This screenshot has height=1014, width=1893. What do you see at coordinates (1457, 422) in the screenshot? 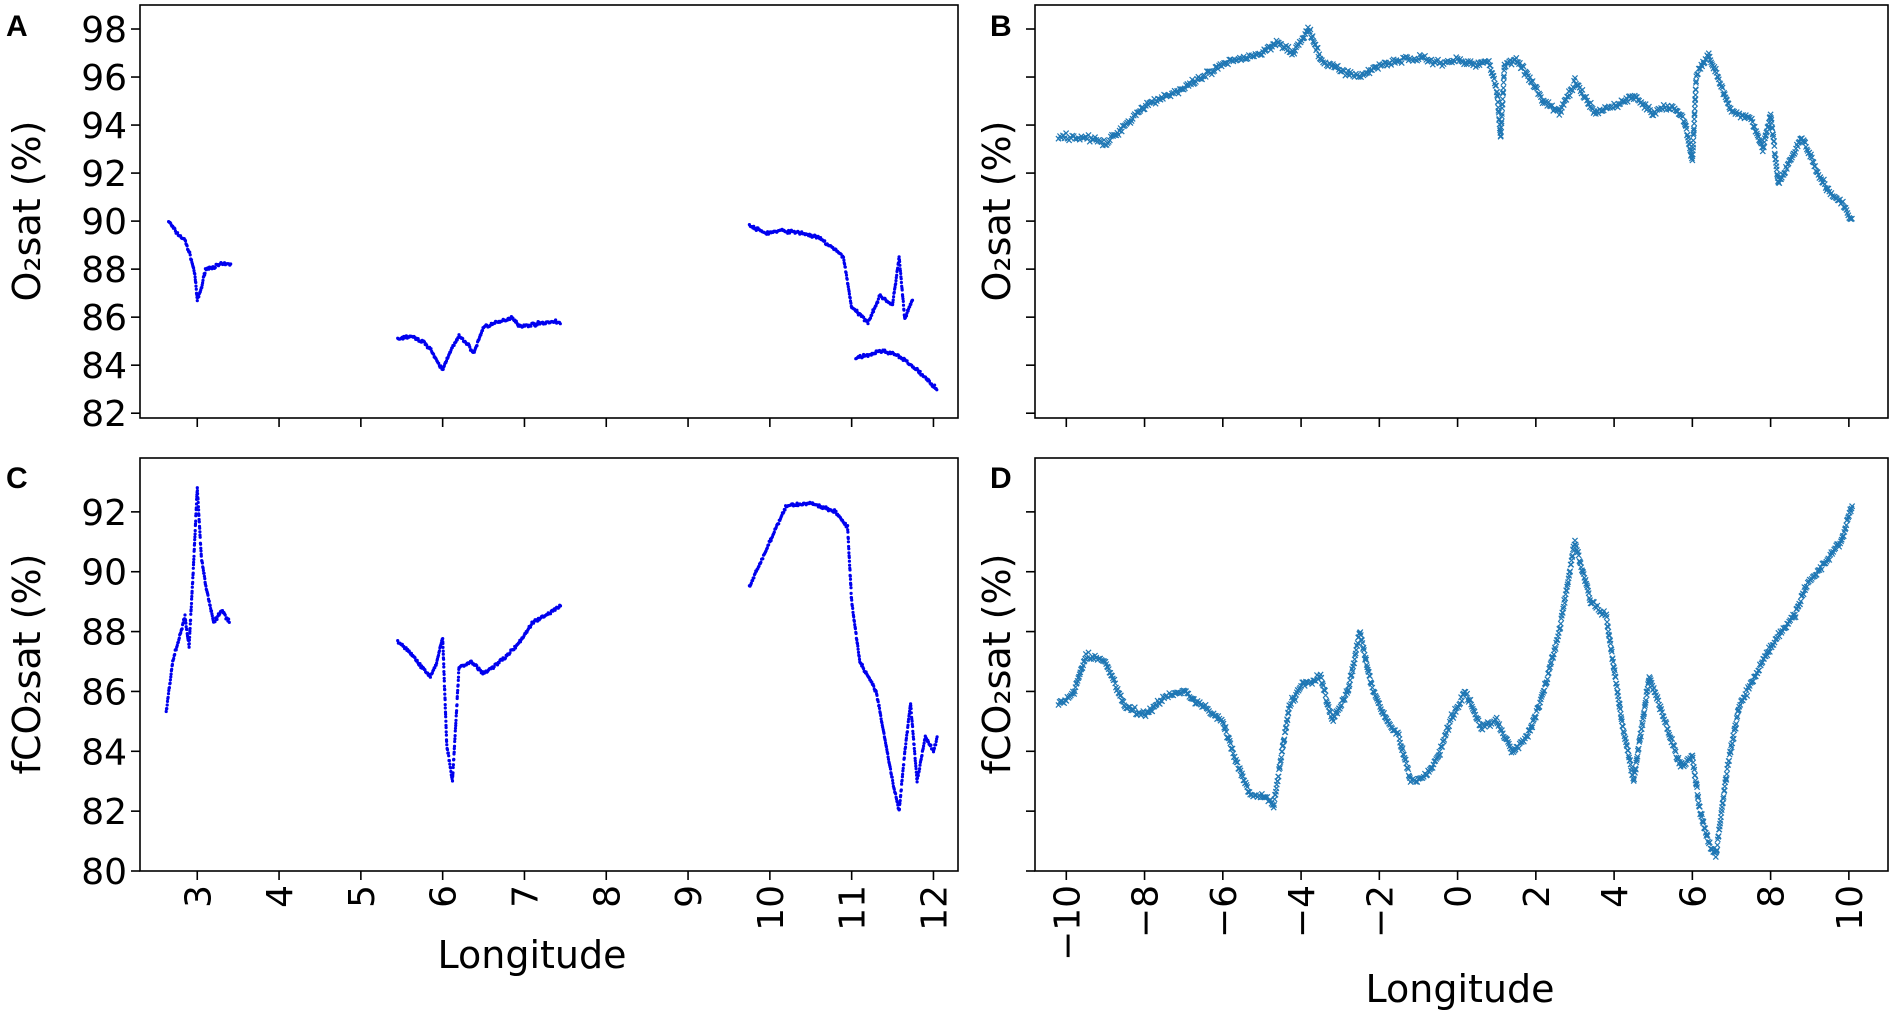
I see `panel-b-x-ticks` at bounding box center [1457, 422].